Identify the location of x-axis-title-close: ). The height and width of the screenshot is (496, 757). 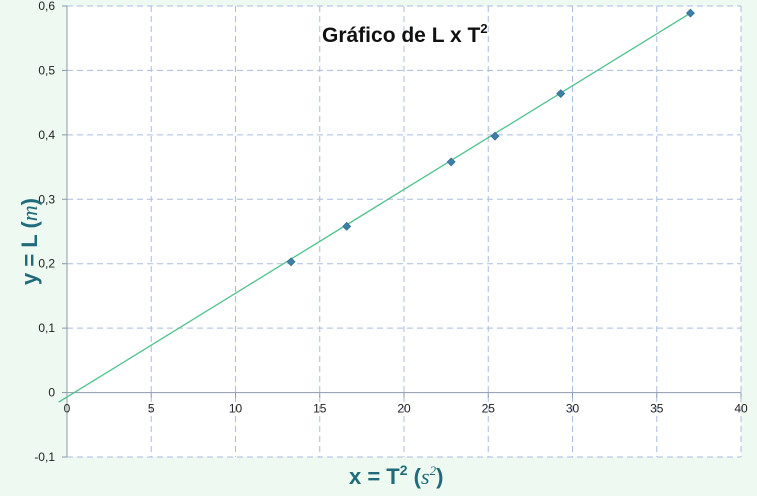
(439, 476).